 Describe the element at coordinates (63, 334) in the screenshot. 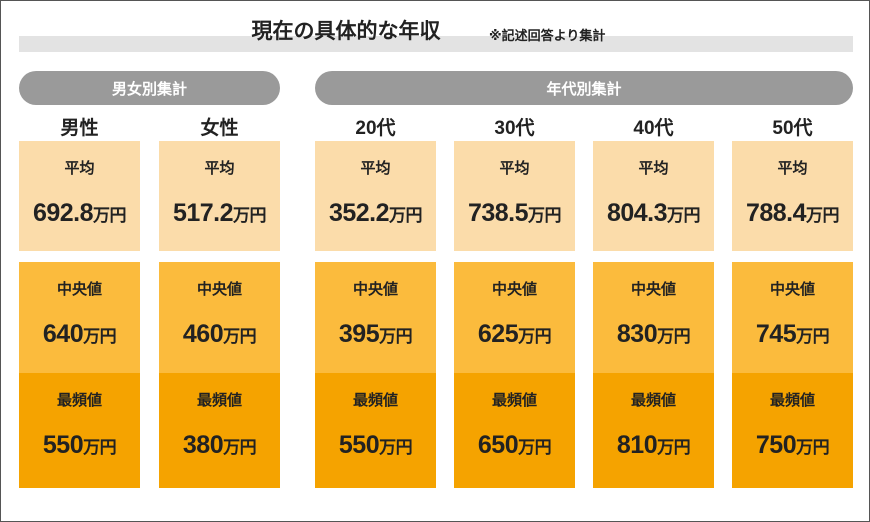

I see `value-number: 640` at that location.